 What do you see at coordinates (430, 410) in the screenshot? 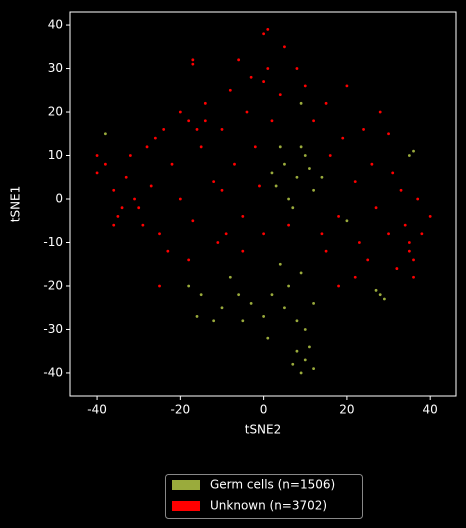
I see `x-tick-label: 40` at bounding box center [430, 410].